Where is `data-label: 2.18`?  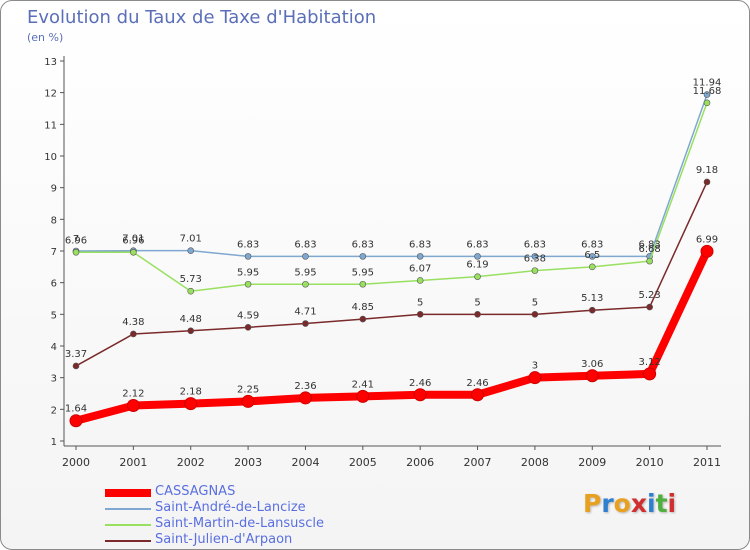
data-label: 2.18 is located at coordinates (191, 392).